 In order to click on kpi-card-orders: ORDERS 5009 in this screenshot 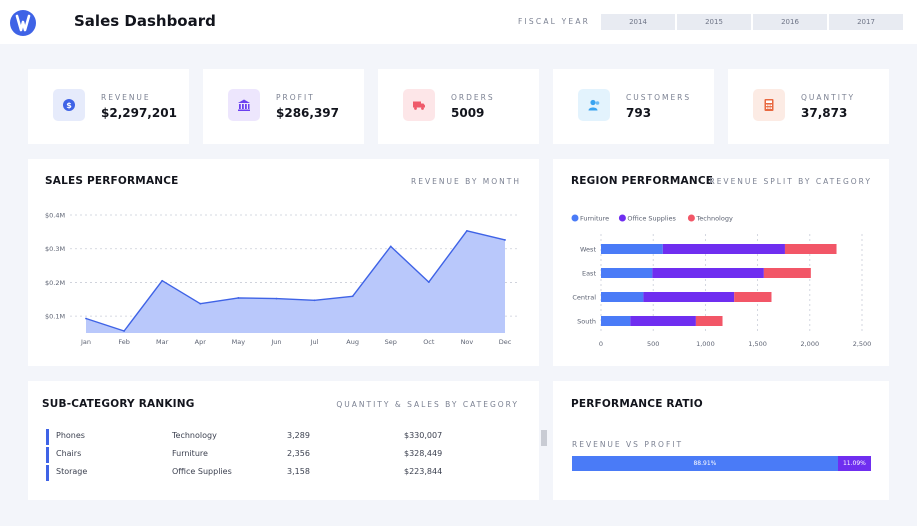, I will do `click(458, 106)`.